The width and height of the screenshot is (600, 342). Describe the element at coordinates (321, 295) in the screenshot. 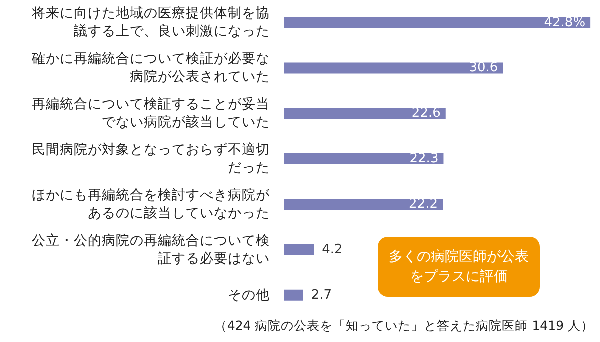

I see `data-label: 2.7` at that location.